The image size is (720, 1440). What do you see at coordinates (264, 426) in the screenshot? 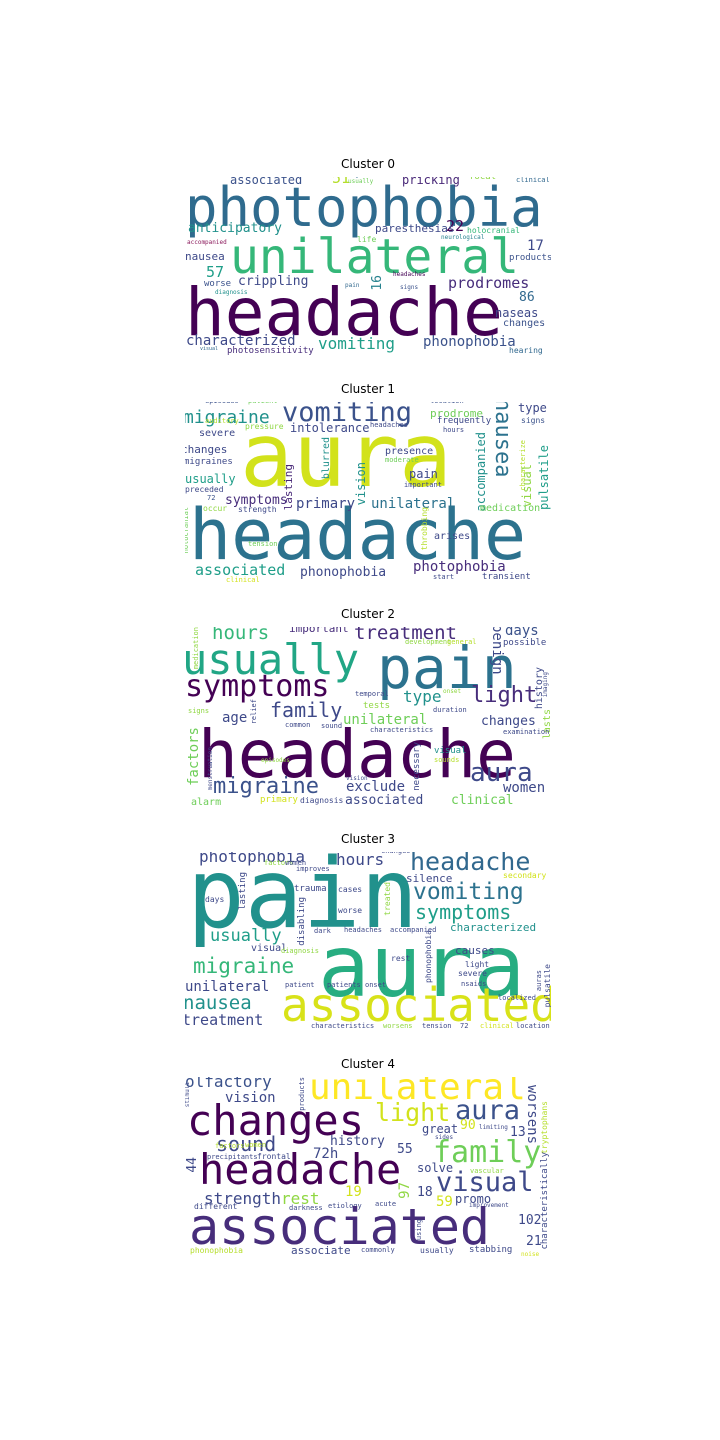
I see `word-pressure: pressure` at bounding box center [264, 426].